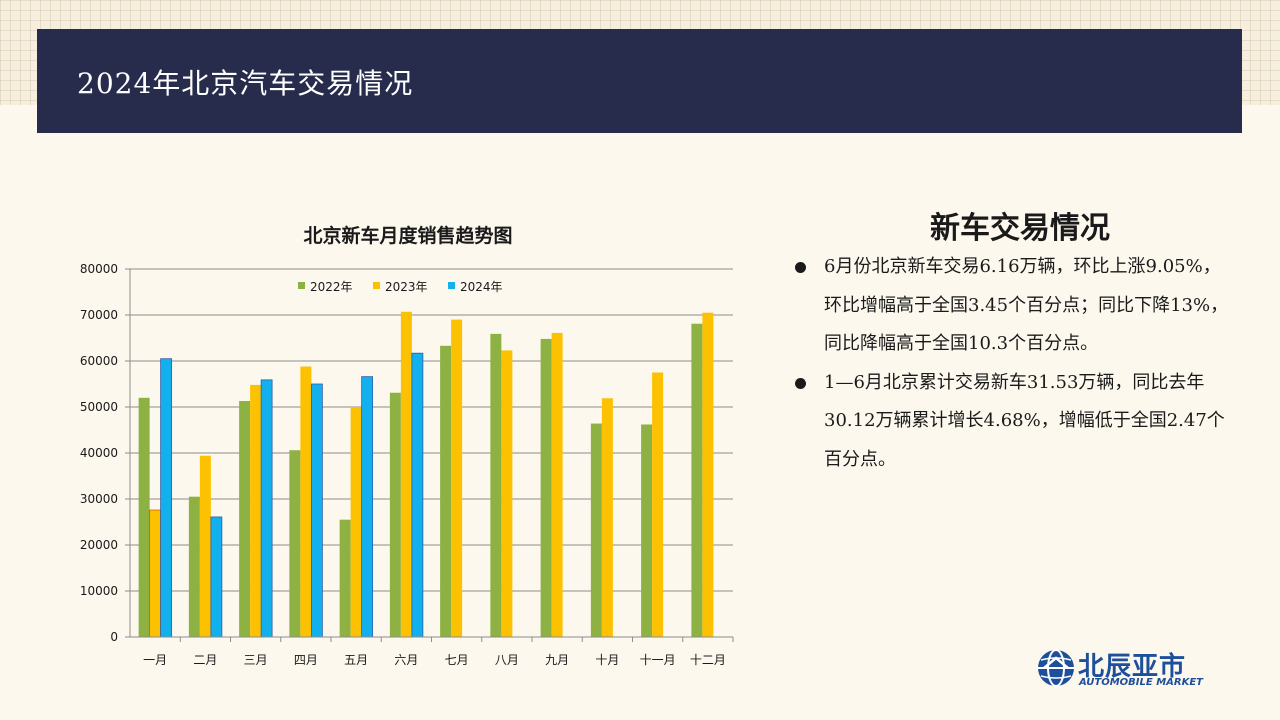 This screenshot has width=1280, height=720. What do you see at coordinates (114, 637) in the screenshot?
I see `y-tick-label: 0` at bounding box center [114, 637].